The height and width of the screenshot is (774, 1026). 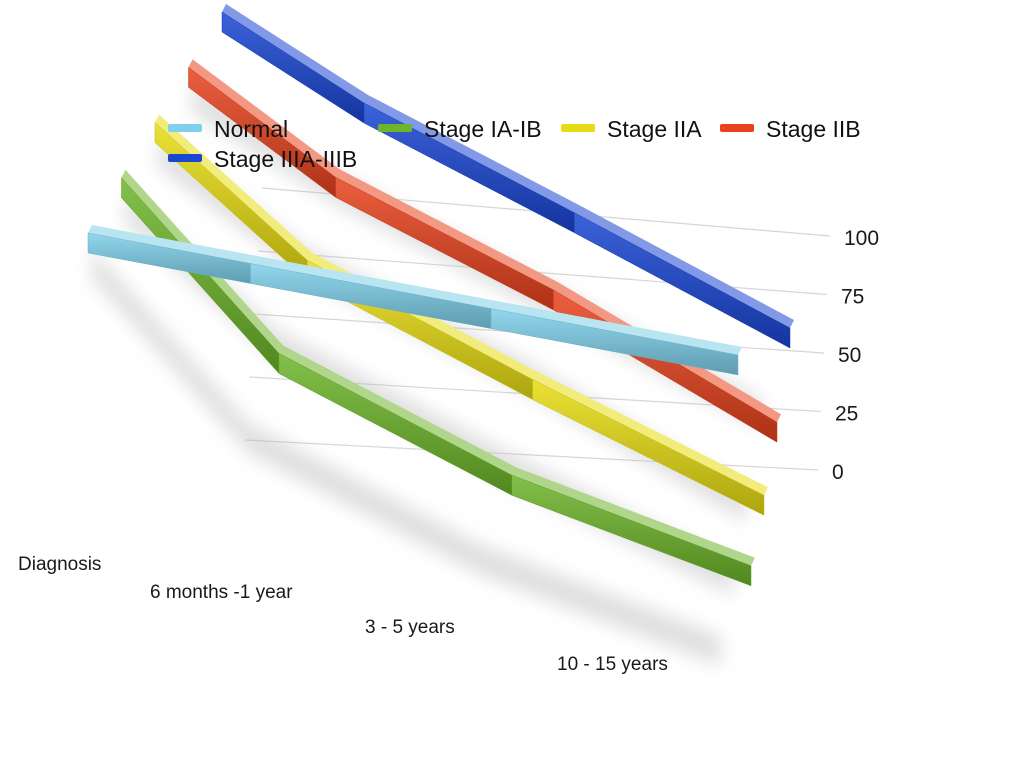 I want to click on y-tick-labels: 100 75 50 25 0, so click(x=855, y=355).